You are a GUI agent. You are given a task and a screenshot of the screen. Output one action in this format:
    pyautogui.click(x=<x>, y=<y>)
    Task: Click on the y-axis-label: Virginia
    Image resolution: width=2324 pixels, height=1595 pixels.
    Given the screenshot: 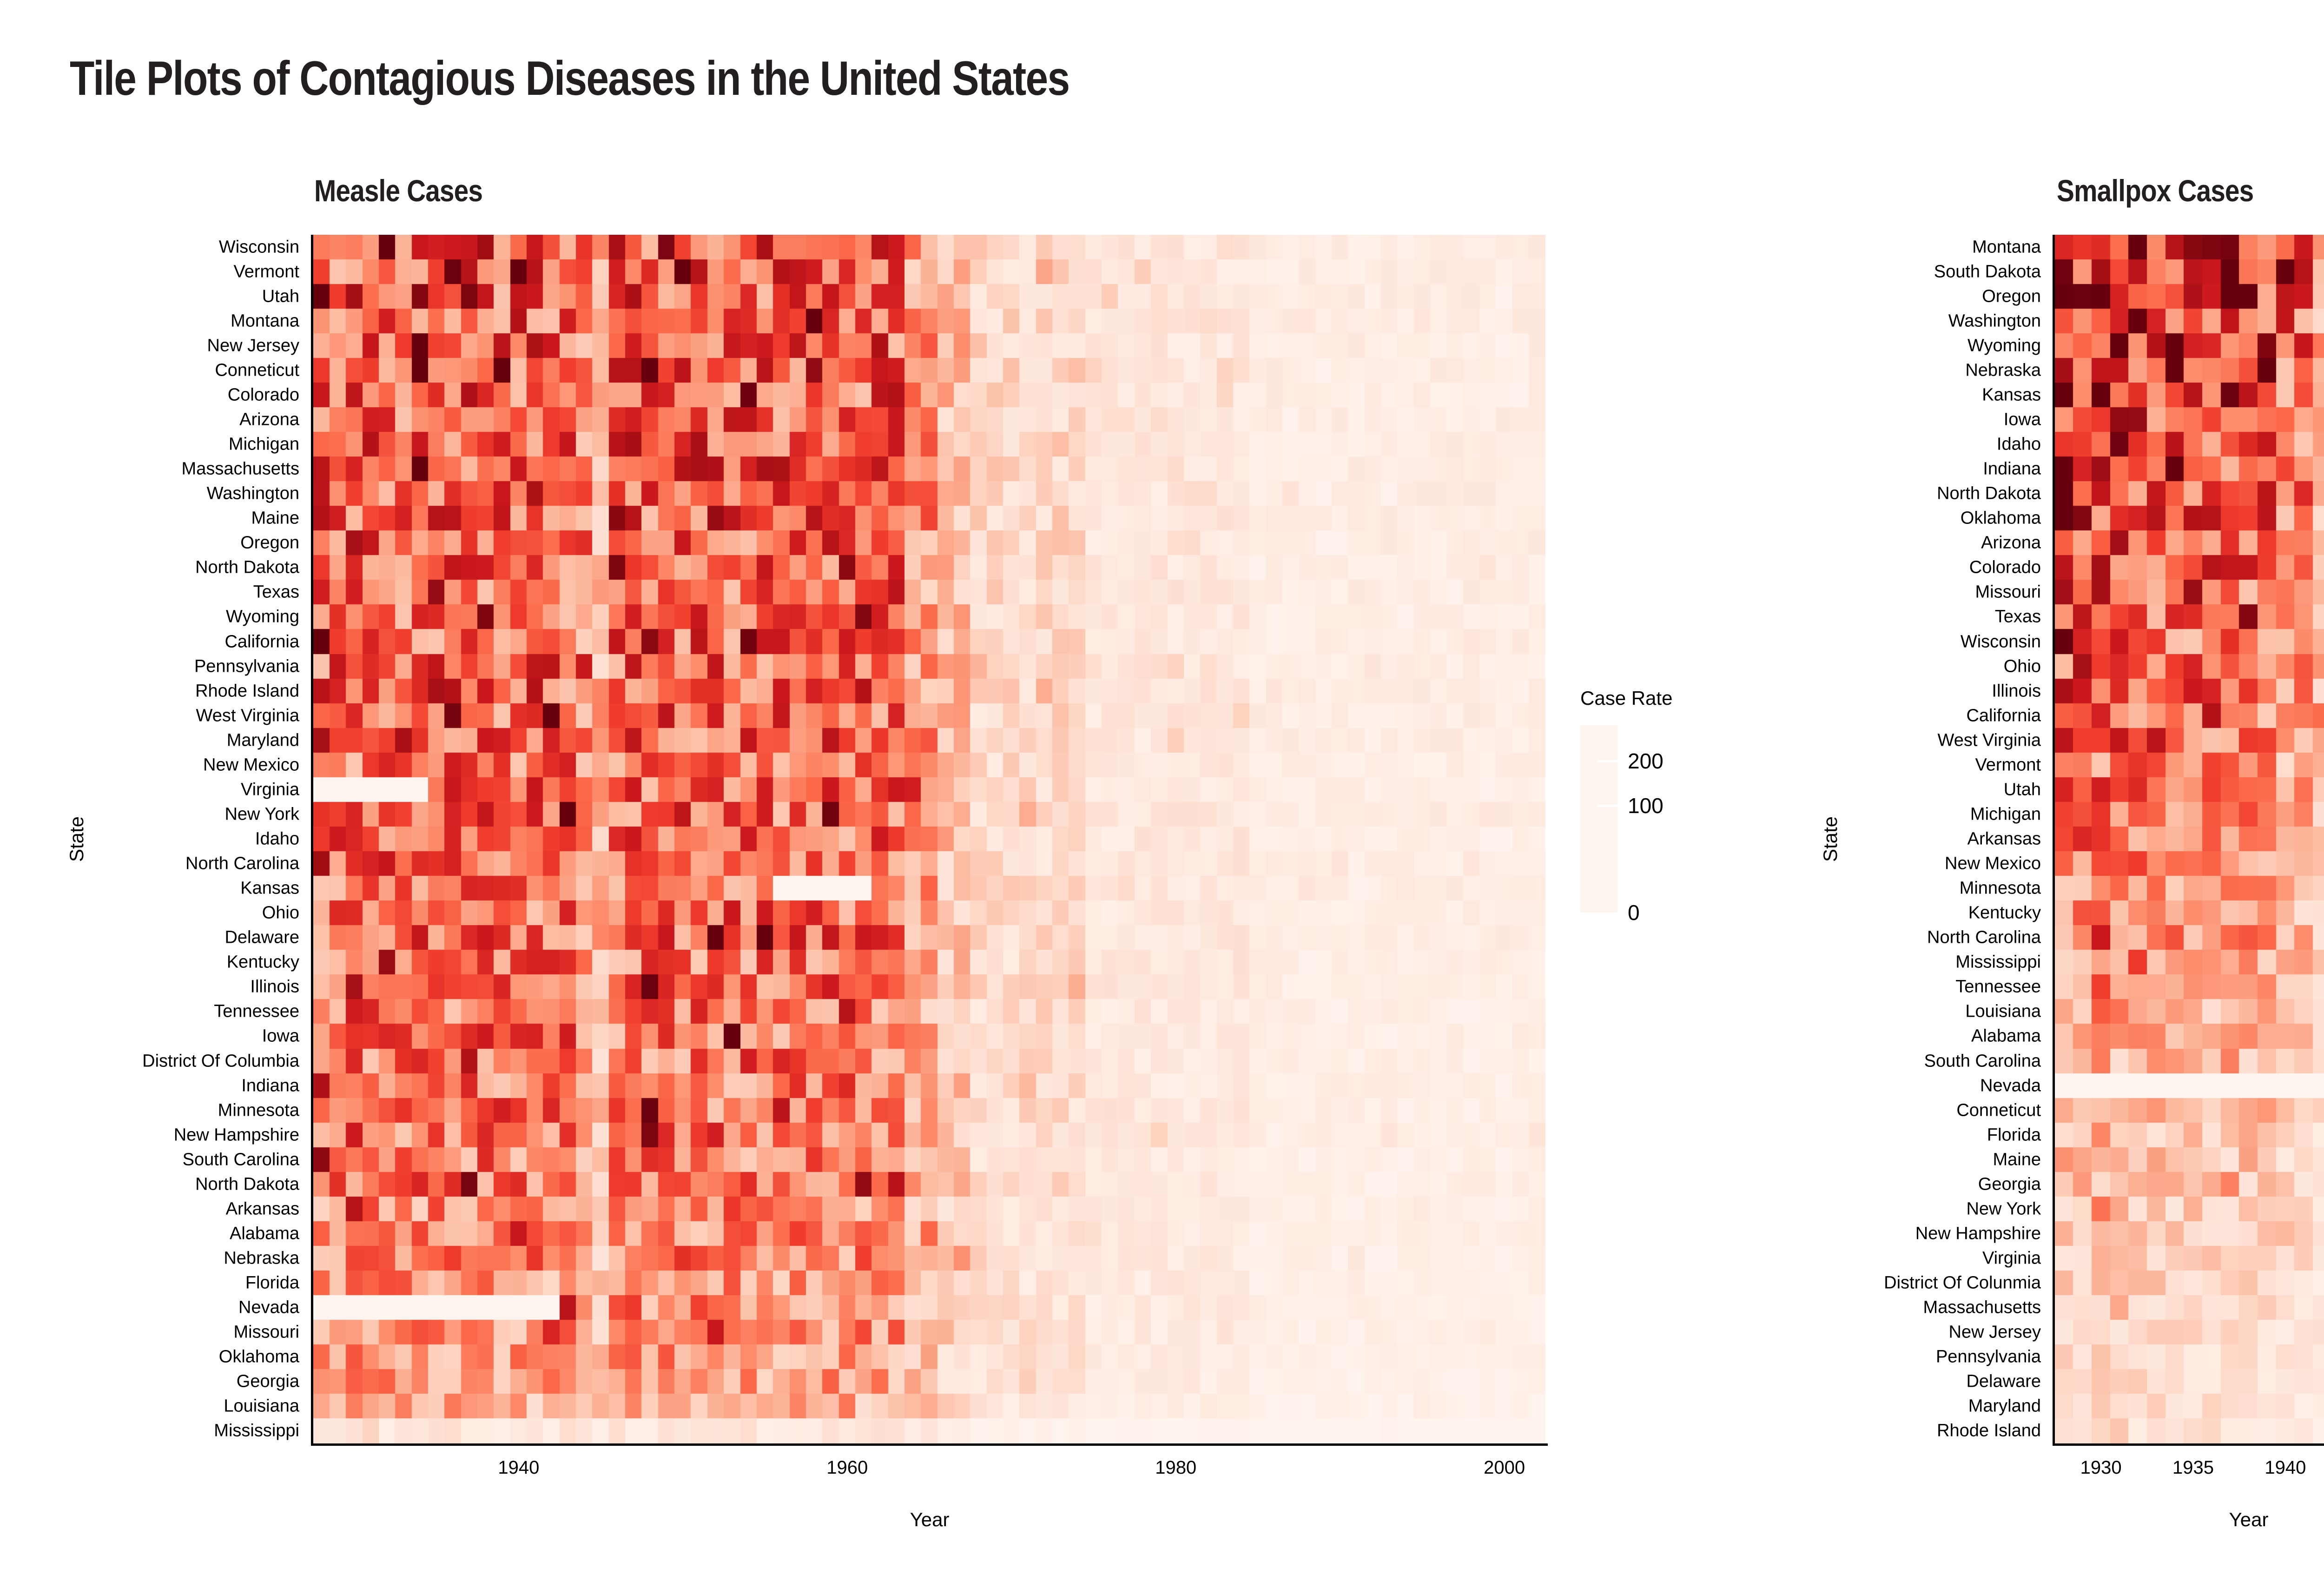 What is the action you would take?
    pyautogui.click(x=269, y=790)
    